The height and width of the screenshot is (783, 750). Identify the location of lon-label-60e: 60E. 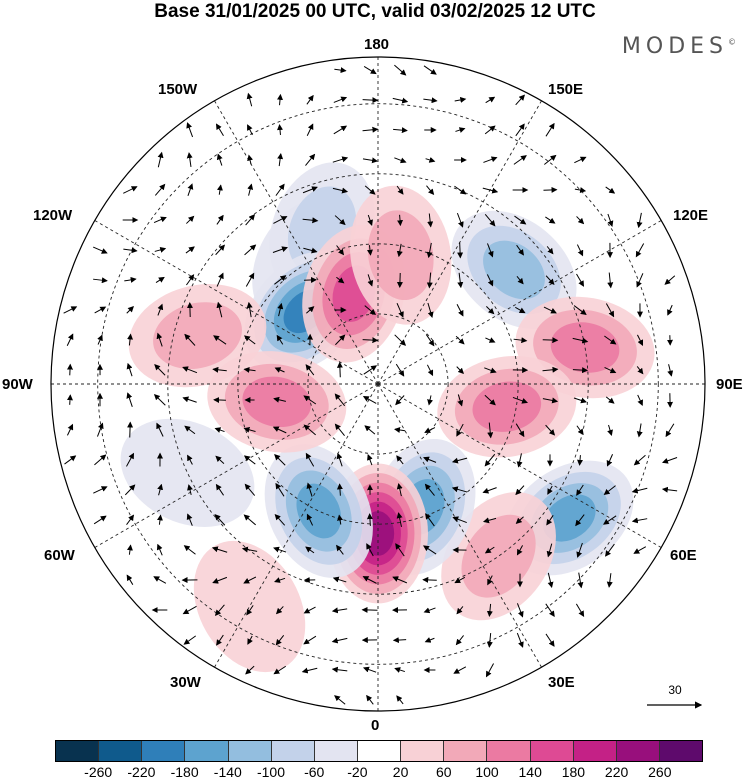
(683, 555).